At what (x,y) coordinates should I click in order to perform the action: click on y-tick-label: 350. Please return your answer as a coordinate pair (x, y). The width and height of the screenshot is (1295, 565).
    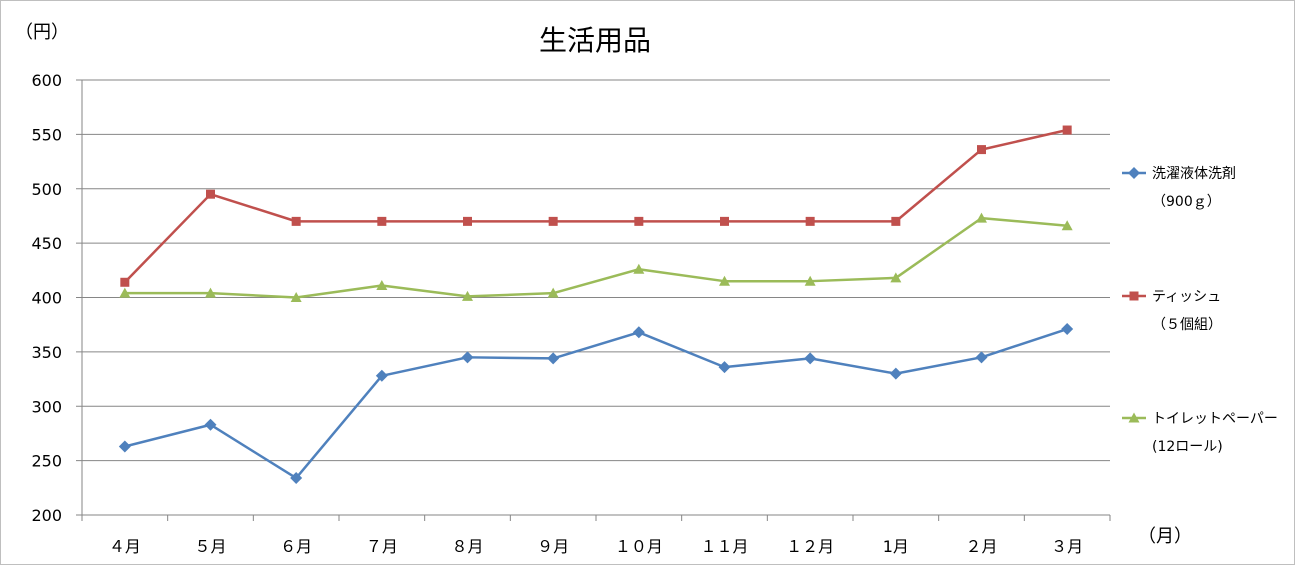
    Looking at the image, I should click on (46, 352).